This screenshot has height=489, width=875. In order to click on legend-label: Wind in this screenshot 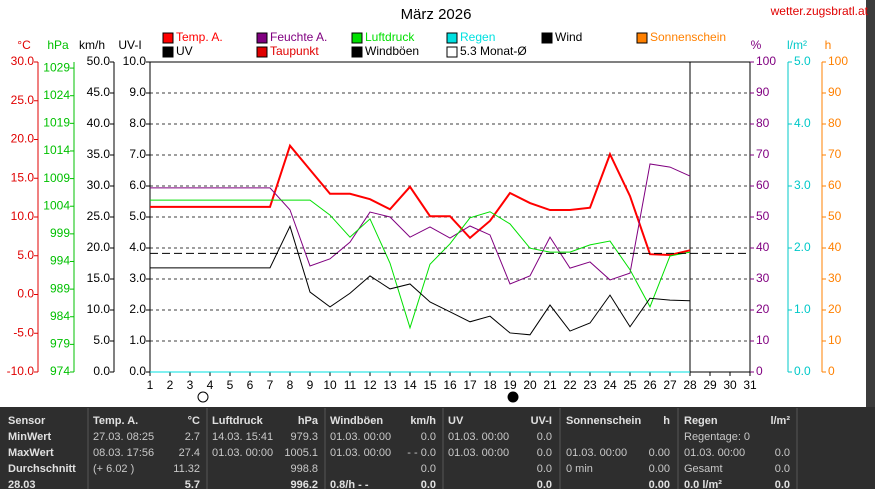, I will do `click(568, 37)`.